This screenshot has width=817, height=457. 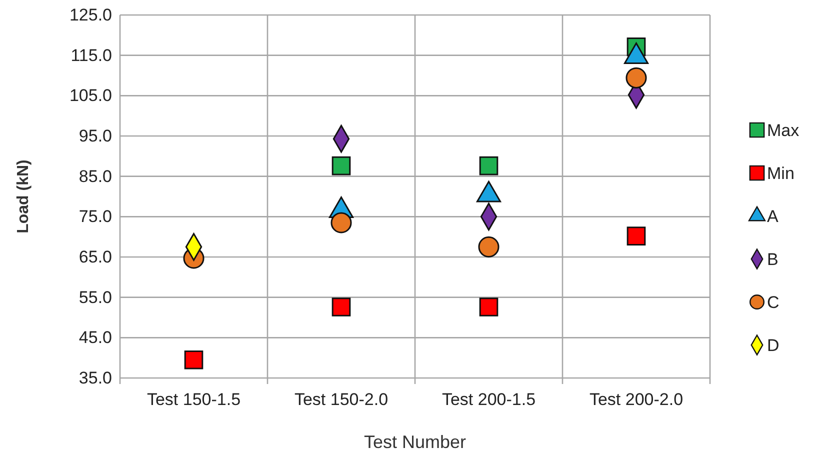 What do you see at coordinates (95, 297) in the screenshot?
I see `y-tick-label: 55.0` at bounding box center [95, 297].